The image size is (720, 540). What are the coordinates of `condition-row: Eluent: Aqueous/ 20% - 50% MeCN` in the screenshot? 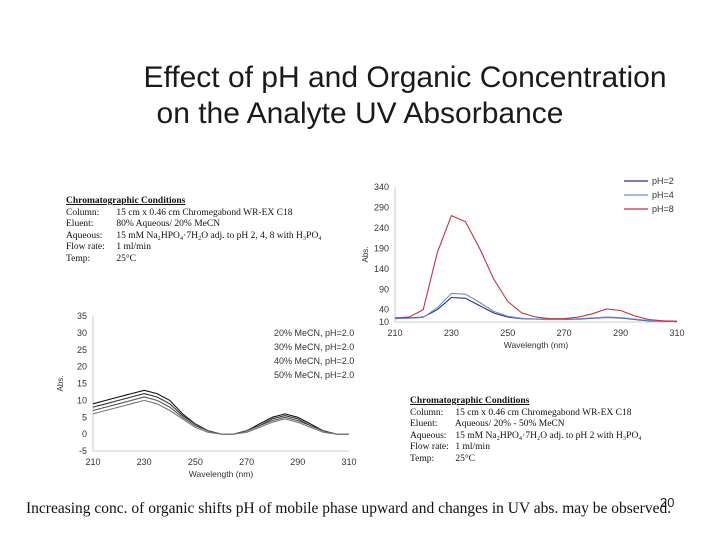 It's located at (526, 425).